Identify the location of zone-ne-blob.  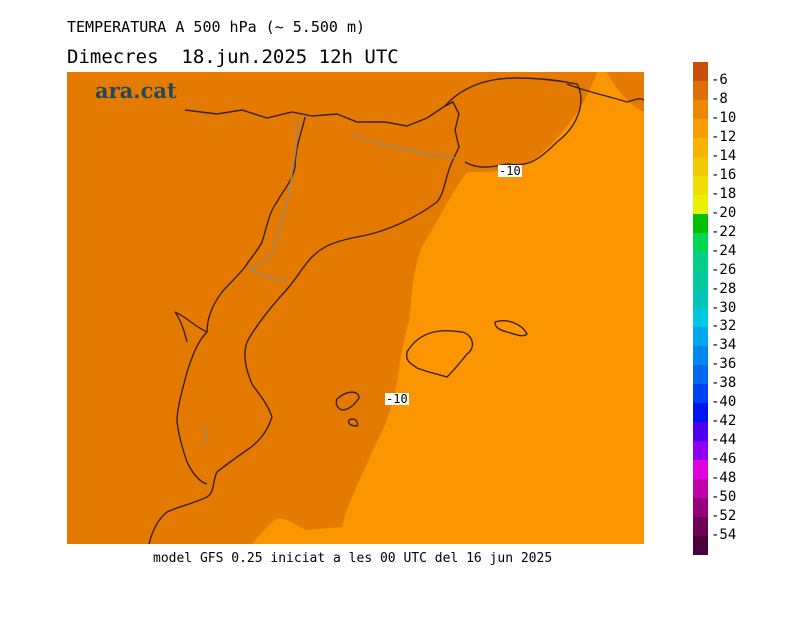
(625, 92).